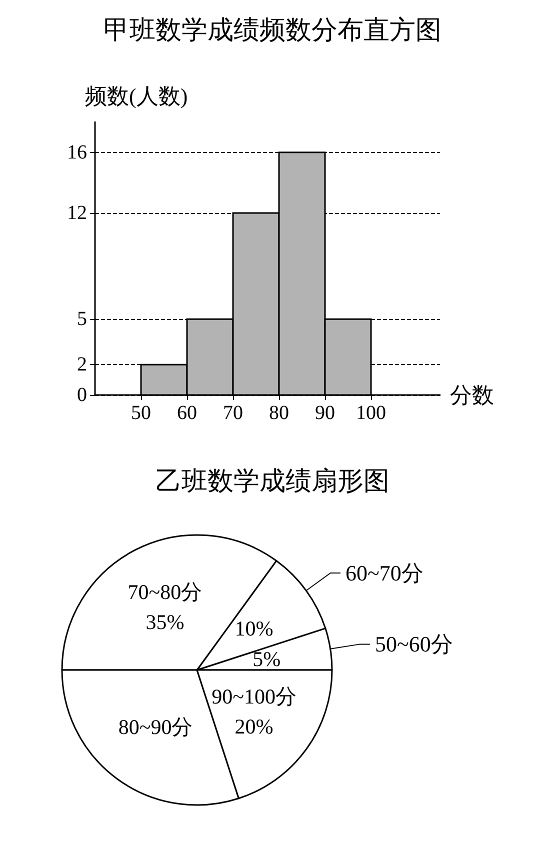 This screenshot has height=842, width=545. What do you see at coordinates (187, 413) in the screenshot?
I see `x-tick-label: 60` at bounding box center [187, 413].